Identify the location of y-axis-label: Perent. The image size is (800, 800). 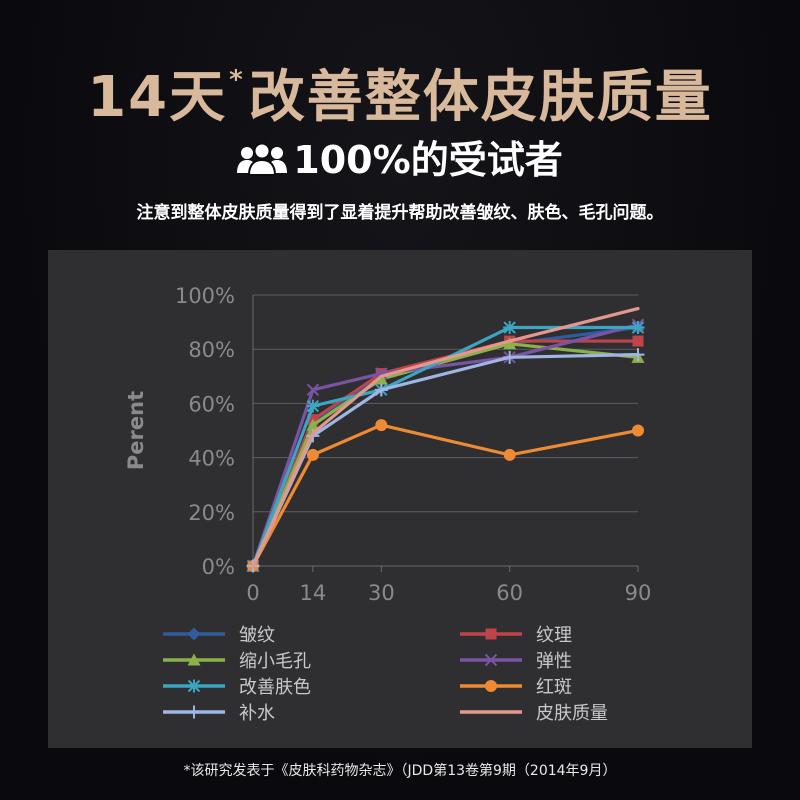
(136, 430).